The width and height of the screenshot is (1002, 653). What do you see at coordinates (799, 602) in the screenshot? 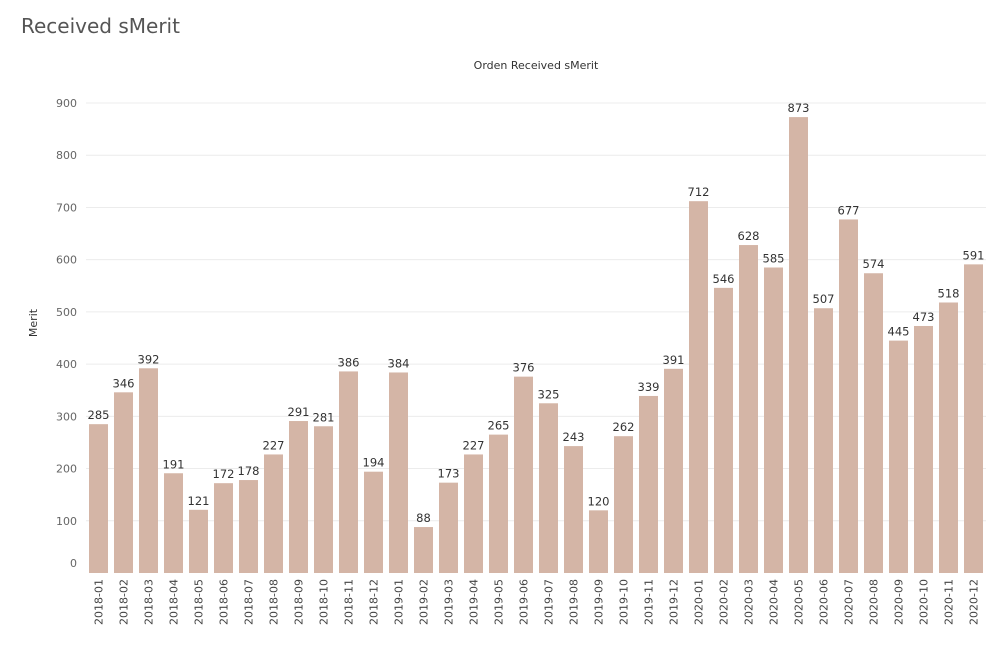
I see `x-tick-label: 2020-05` at bounding box center [799, 602].